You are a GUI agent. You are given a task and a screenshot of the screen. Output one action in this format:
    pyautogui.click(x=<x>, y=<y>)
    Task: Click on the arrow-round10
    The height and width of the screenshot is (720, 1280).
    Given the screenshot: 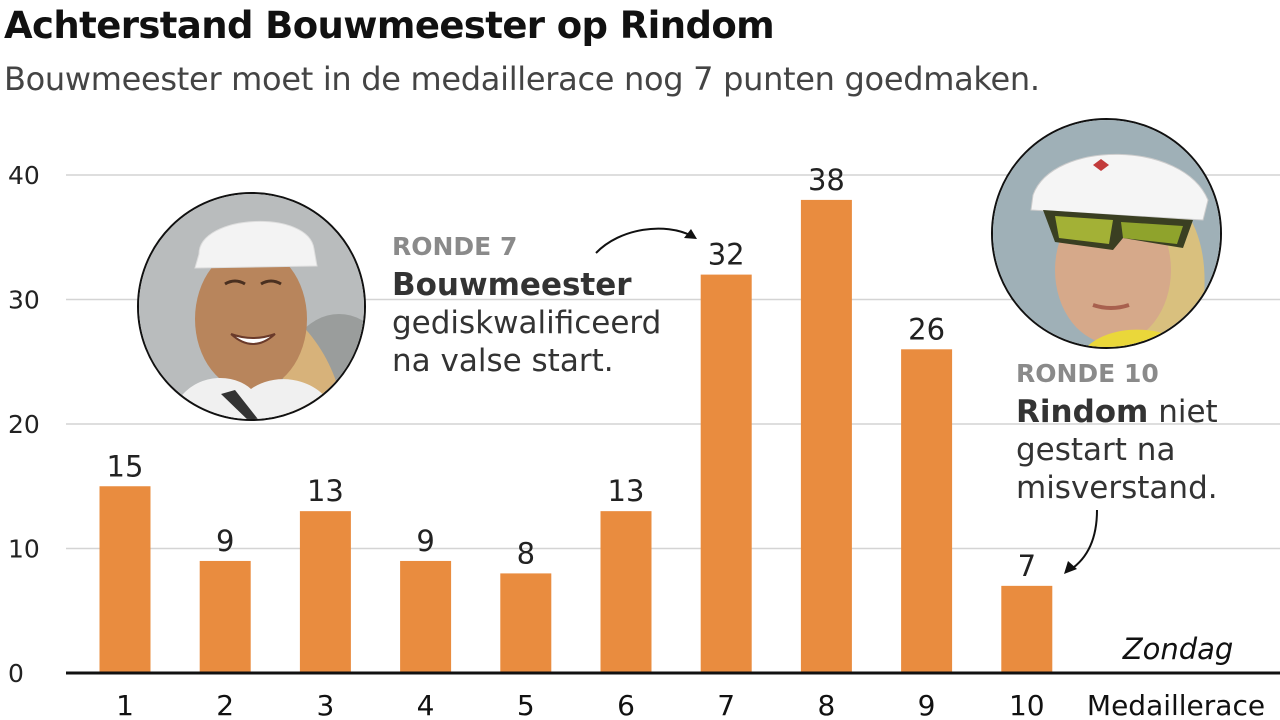 What is the action you would take?
    pyautogui.click(x=1083, y=540)
    